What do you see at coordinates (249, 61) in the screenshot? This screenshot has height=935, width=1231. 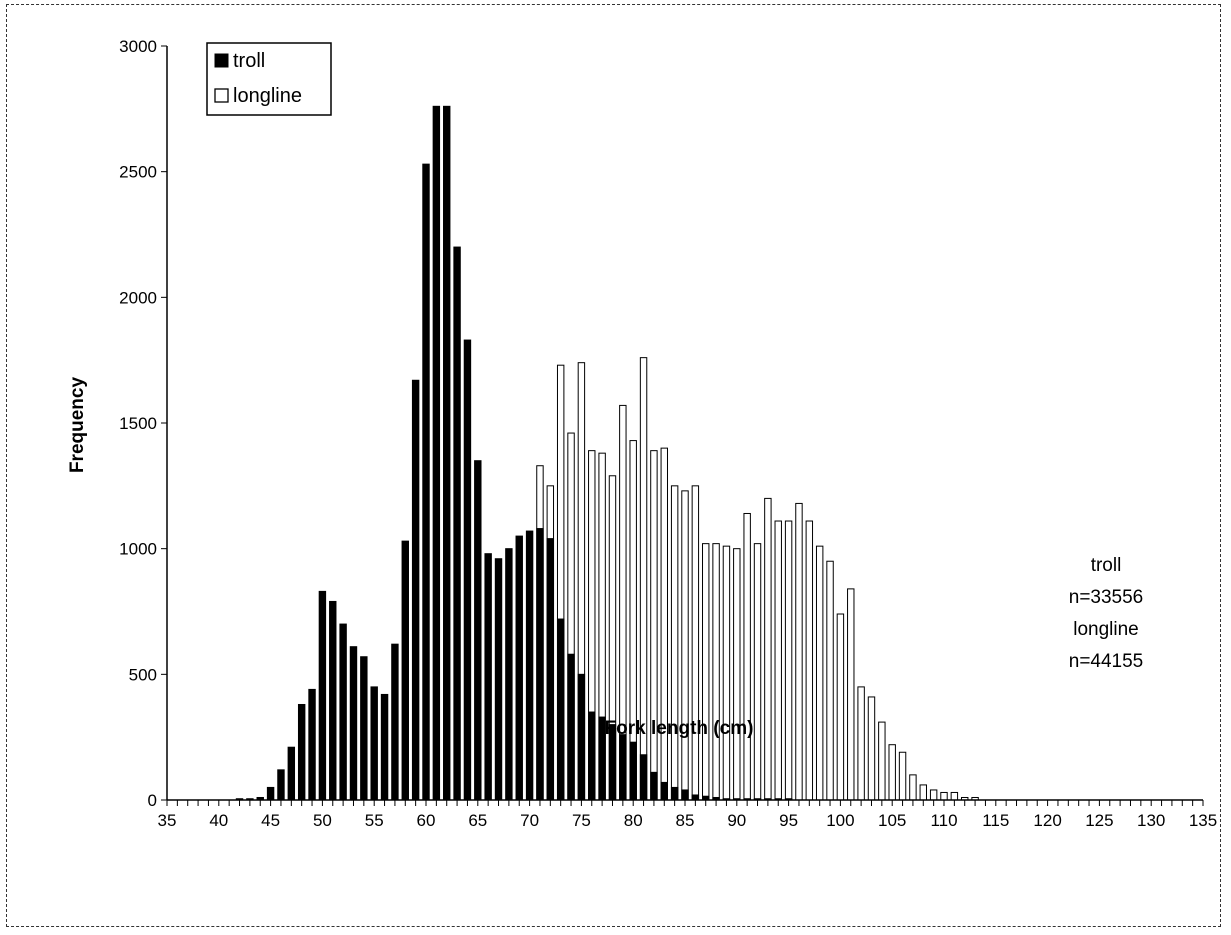 I see `legend-label-troll: troll` at bounding box center [249, 61].